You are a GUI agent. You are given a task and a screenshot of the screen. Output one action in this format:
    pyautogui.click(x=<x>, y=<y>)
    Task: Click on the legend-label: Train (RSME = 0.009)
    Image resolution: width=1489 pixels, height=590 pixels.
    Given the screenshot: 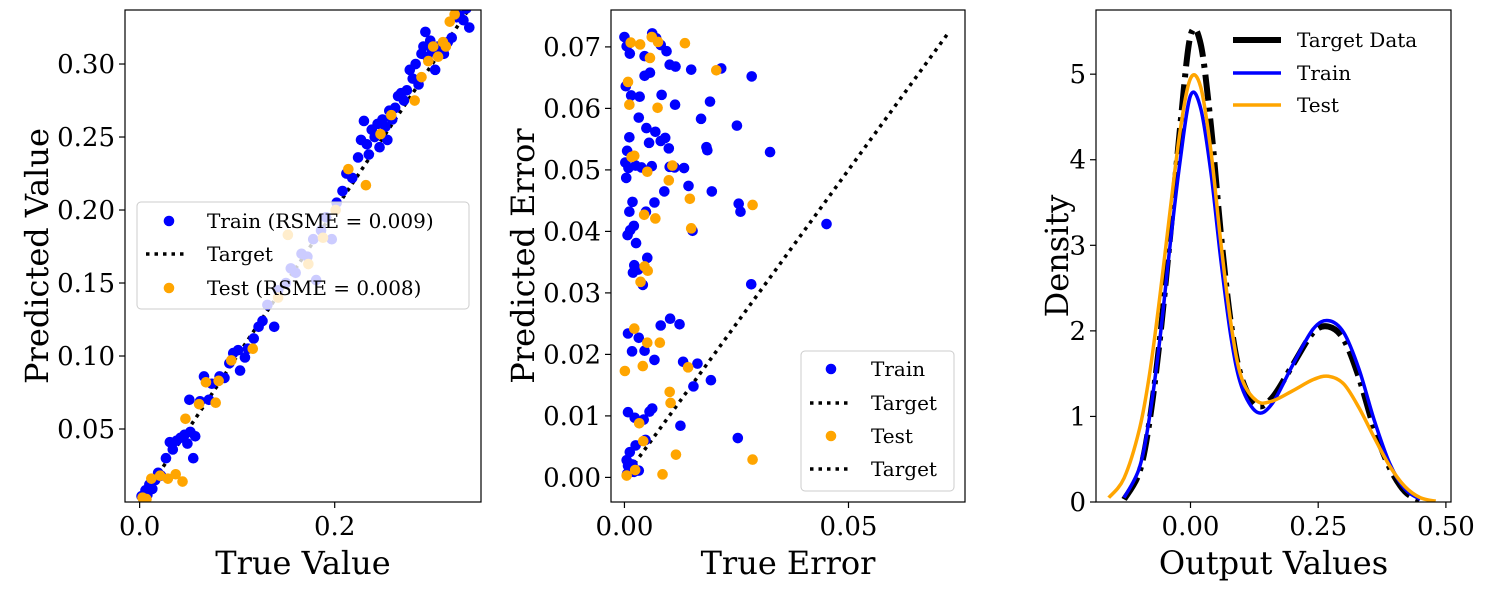 What is the action you would take?
    pyautogui.click(x=320, y=221)
    